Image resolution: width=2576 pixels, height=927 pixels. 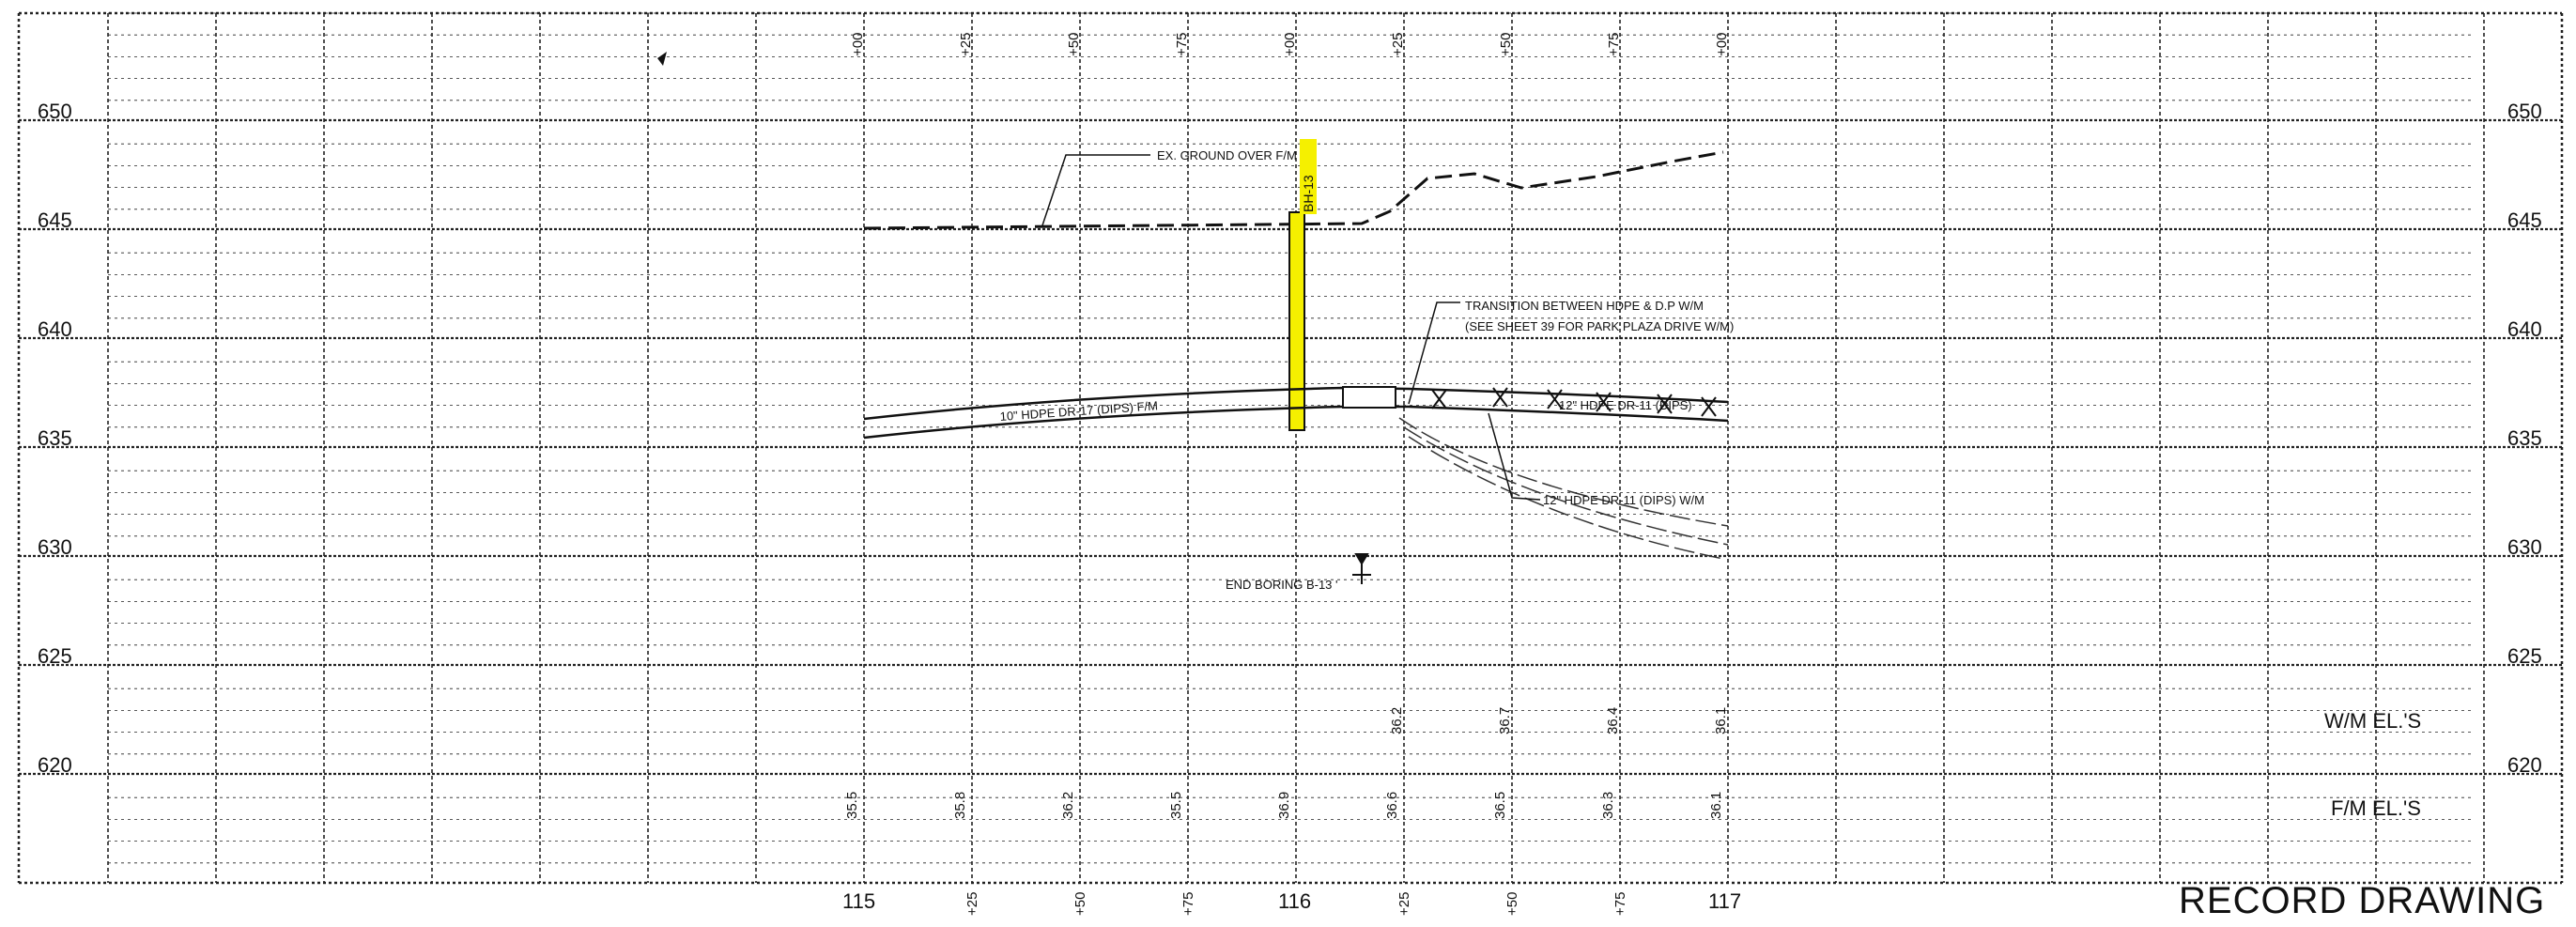 I want to click on existing-ground-line, so click(x=1293, y=190).